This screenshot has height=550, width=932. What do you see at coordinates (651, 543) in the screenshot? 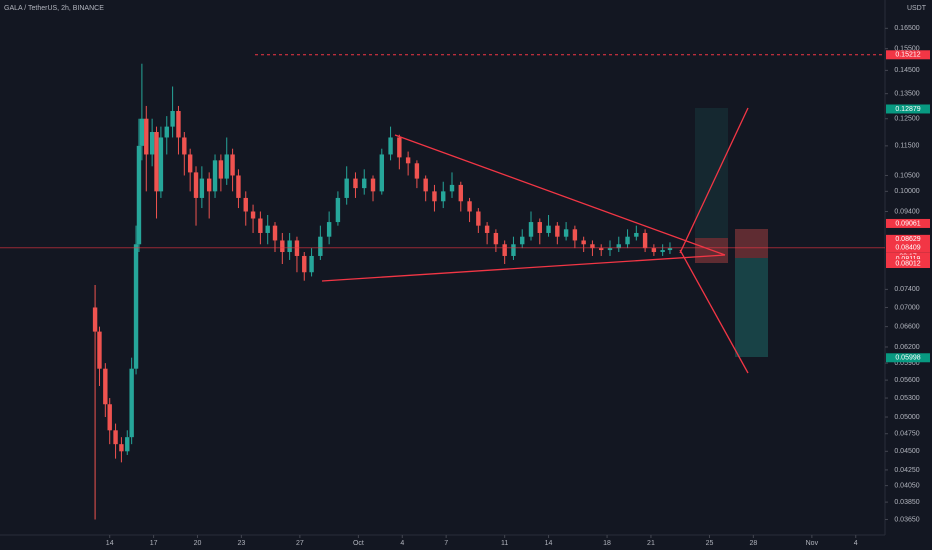
I see `x-tick-label: 21` at bounding box center [651, 543].